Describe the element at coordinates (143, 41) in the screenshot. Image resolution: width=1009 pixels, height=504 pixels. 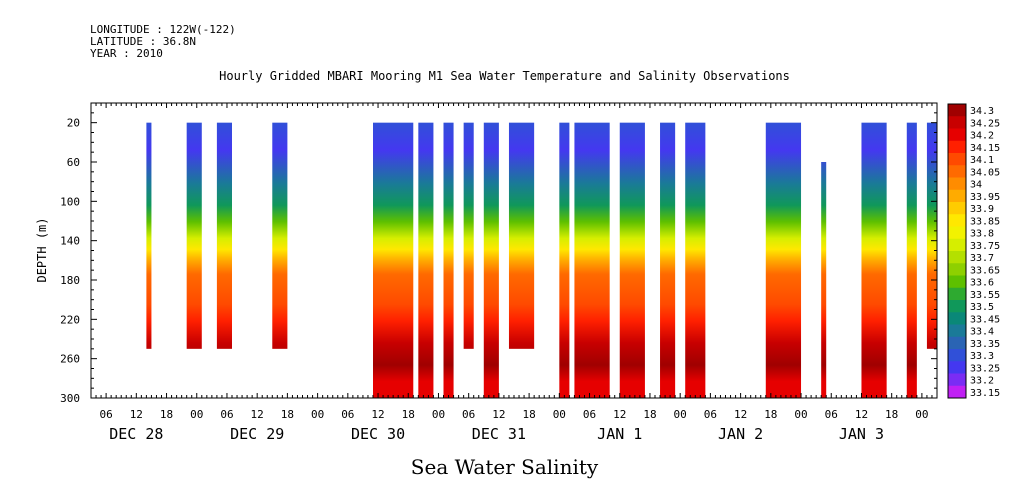
I see `latitude-label: LATITUDE : 36.8N` at that location.